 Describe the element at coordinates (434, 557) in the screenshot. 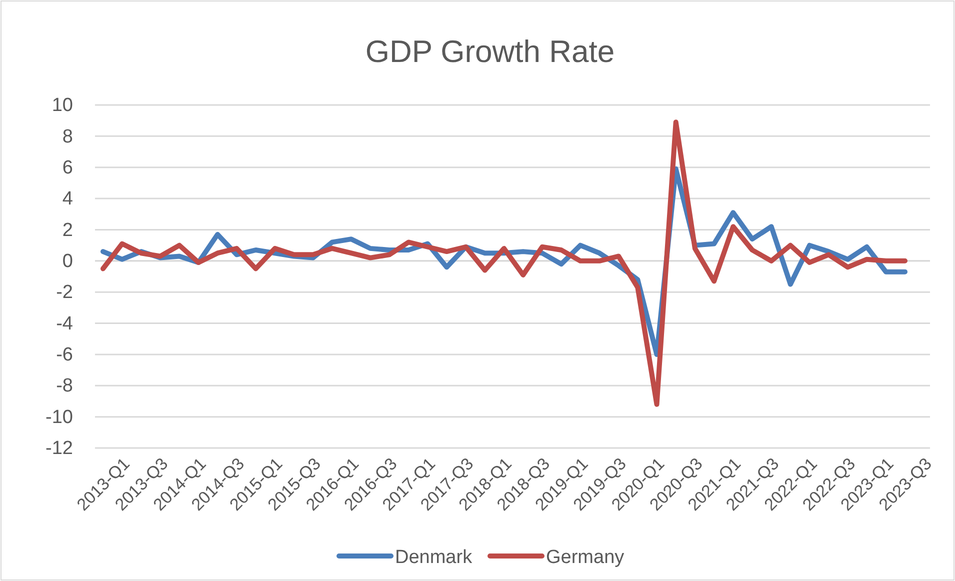

I see `legend-label: Denmark` at that location.